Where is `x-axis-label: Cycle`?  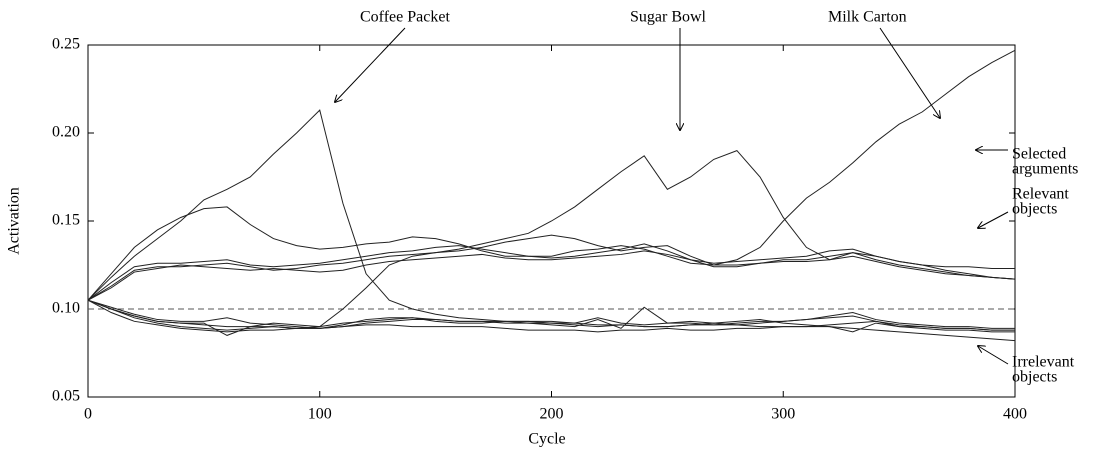 x-axis-label: Cycle is located at coordinates (546, 439).